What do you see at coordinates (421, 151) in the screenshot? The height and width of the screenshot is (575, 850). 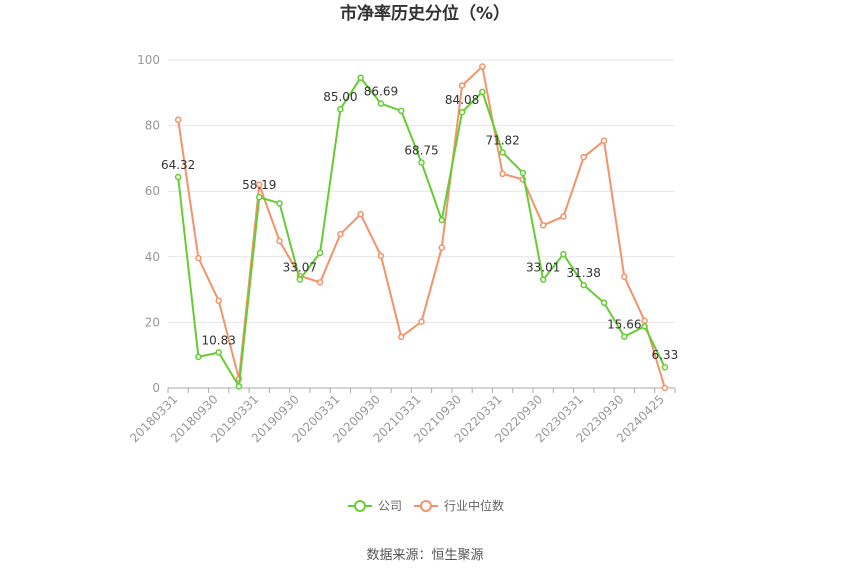 I see `data-label: 68.75` at bounding box center [421, 151].